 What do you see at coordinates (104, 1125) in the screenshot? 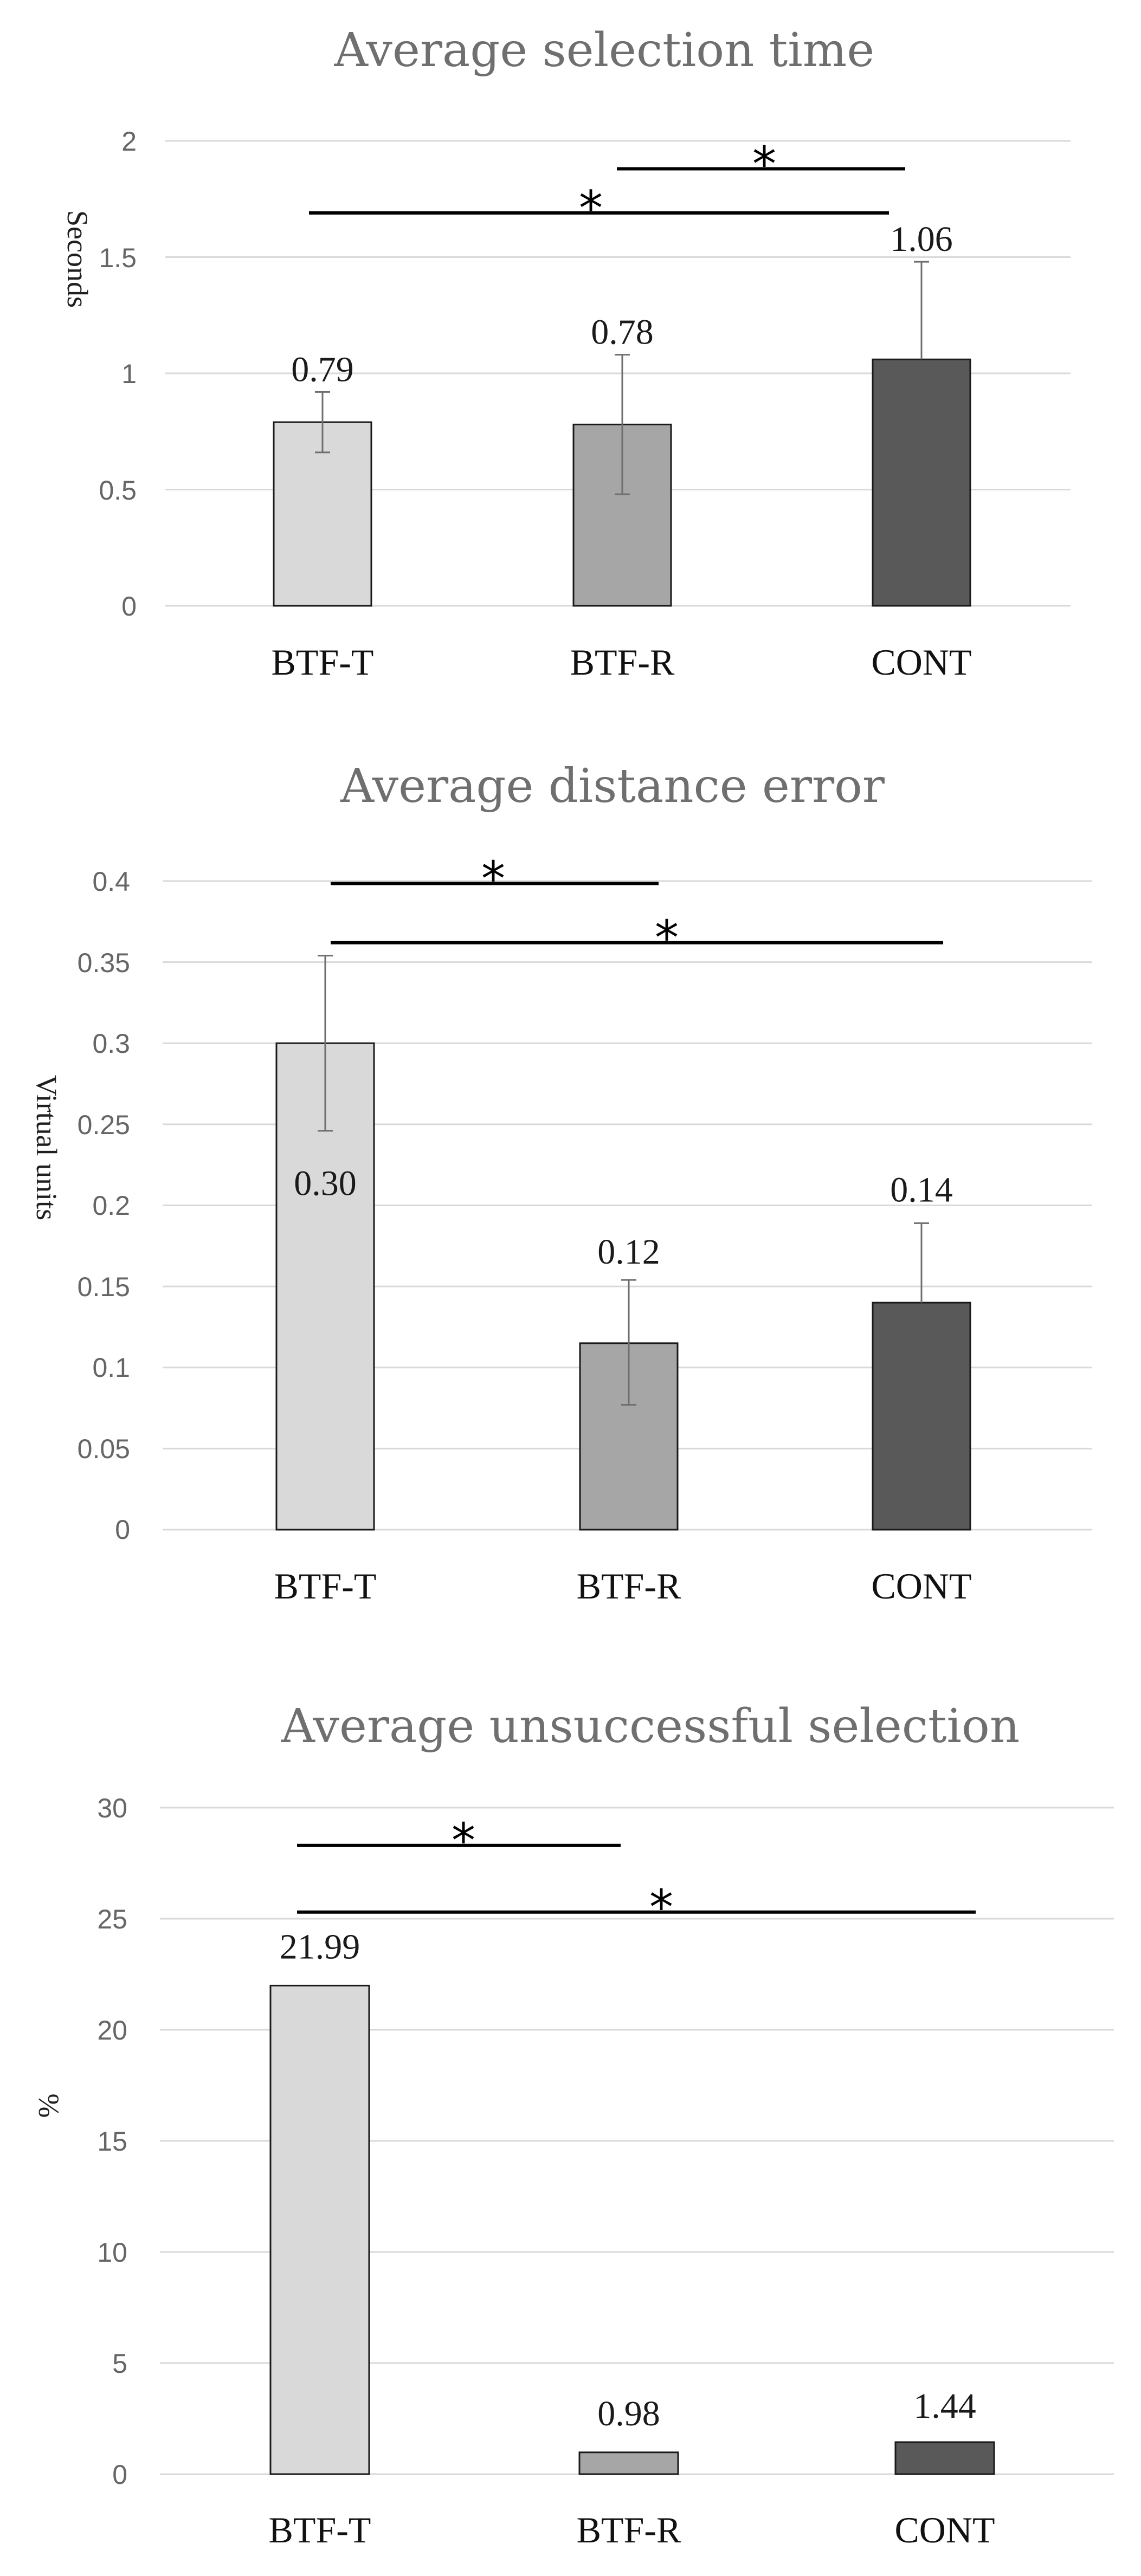
I see `y-tick-label: 0.25` at bounding box center [104, 1125].